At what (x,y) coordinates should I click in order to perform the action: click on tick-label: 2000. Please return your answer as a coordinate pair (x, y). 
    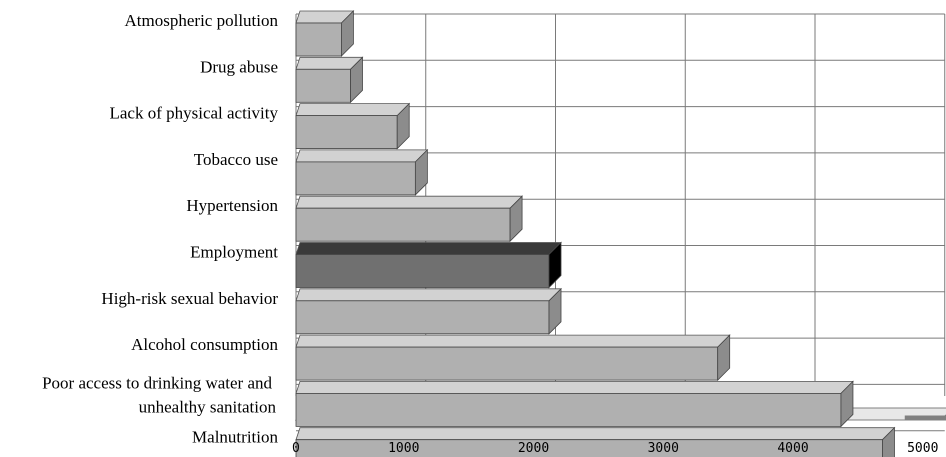
    Looking at the image, I should click on (533, 448).